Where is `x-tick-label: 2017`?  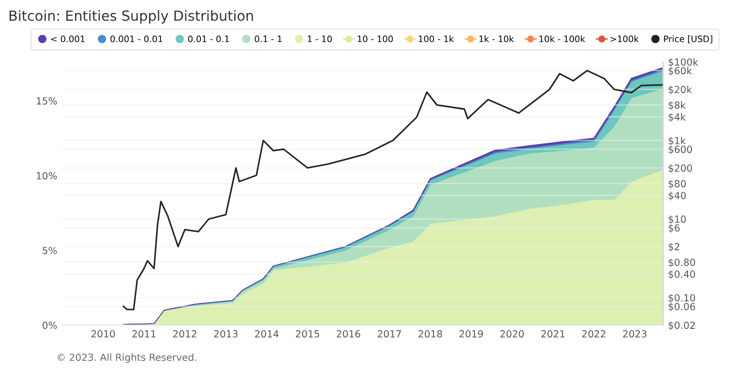 x-tick-label: 2017 is located at coordinates (389, 334).